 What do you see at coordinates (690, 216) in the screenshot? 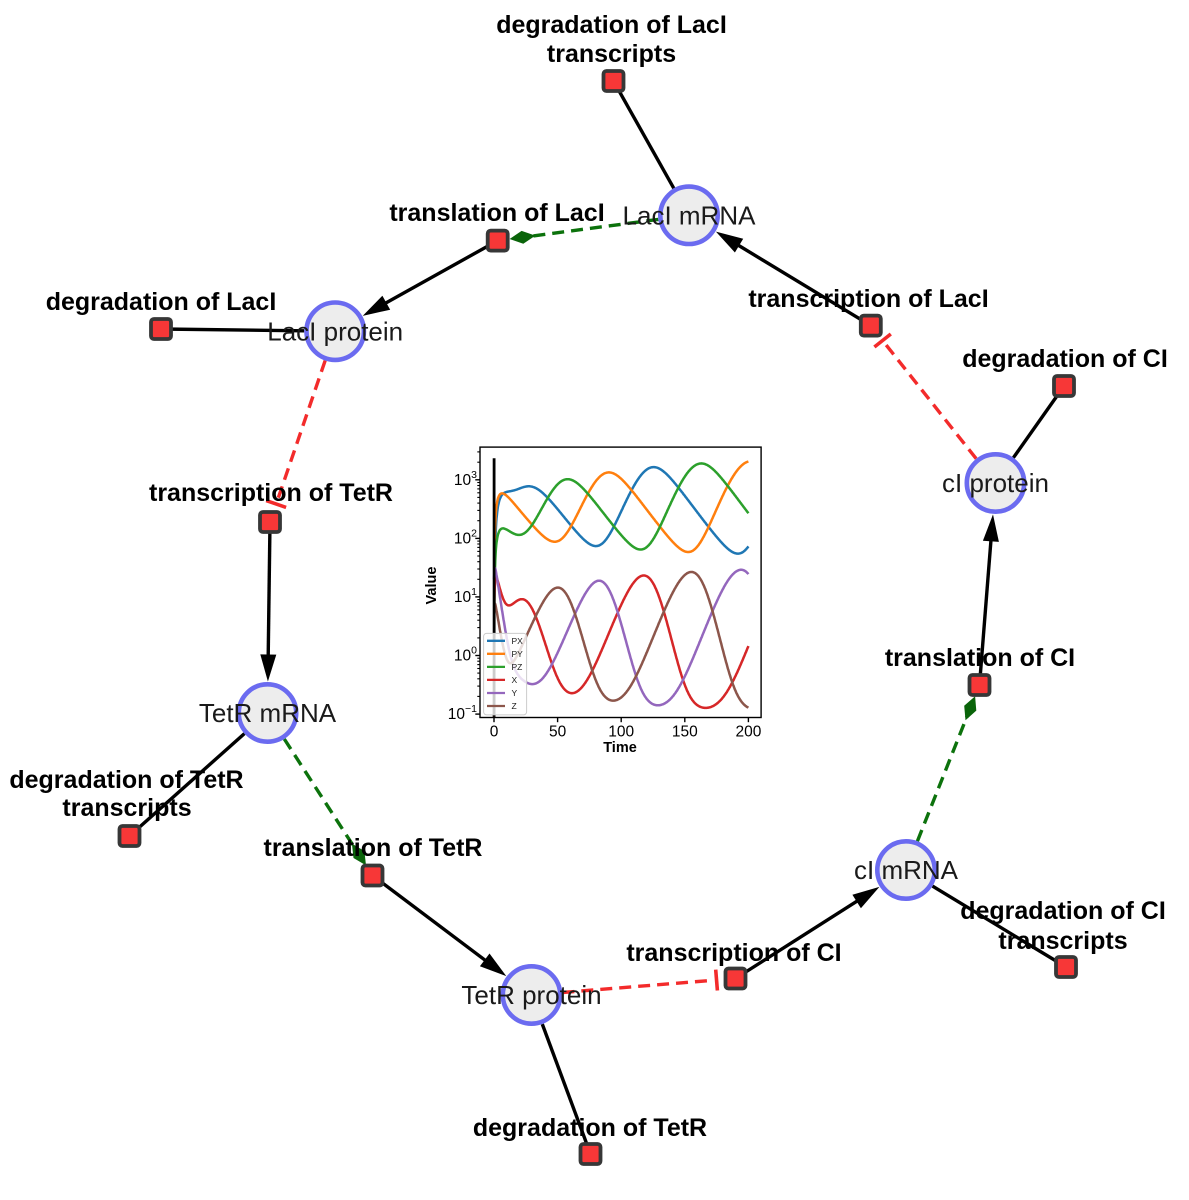
I see `svg-text: LacI mRNA` at bounding box center [690, 216].